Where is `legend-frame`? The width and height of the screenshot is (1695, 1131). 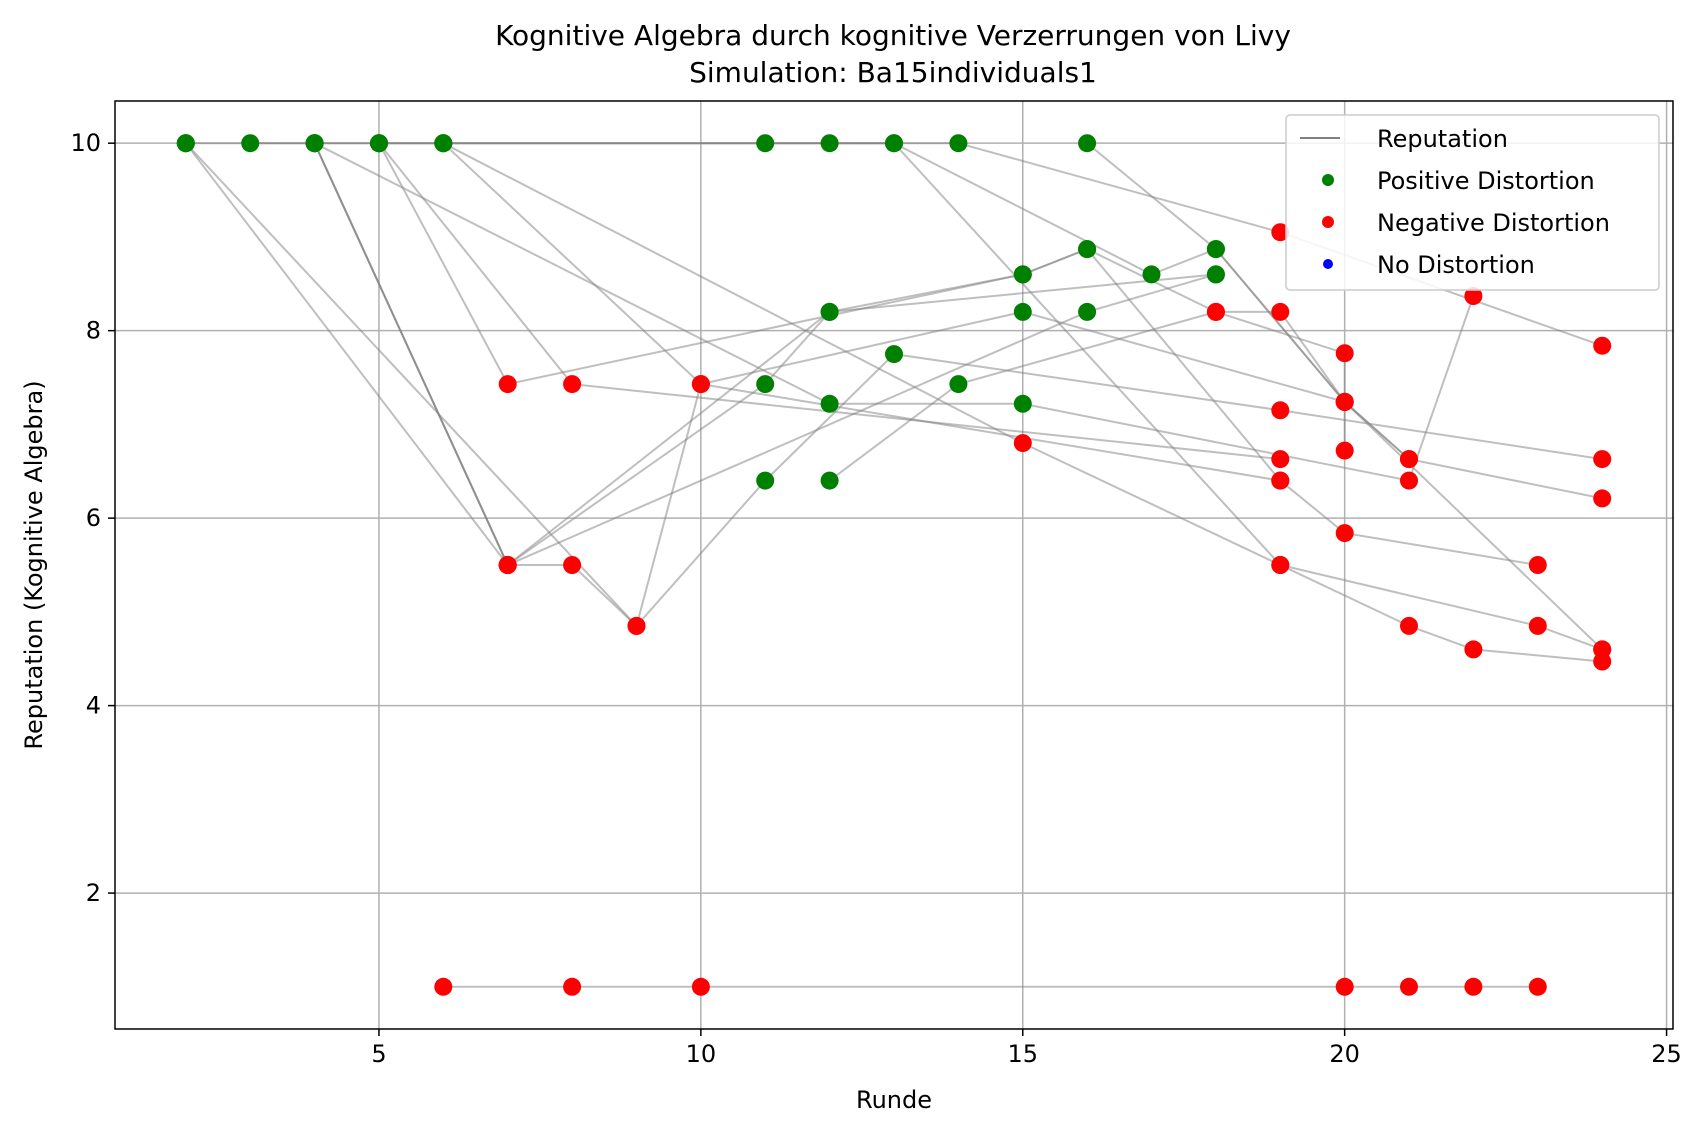
legend-frame is located at coordinates (1472, 202).